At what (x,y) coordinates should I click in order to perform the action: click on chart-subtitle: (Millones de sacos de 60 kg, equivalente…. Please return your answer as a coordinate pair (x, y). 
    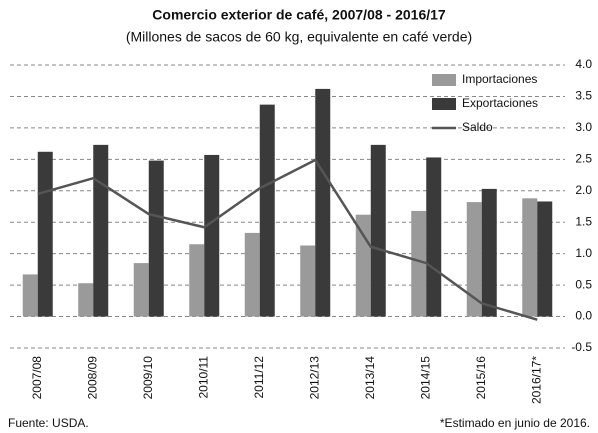
    Looking at the image, I should click on (299, 37).